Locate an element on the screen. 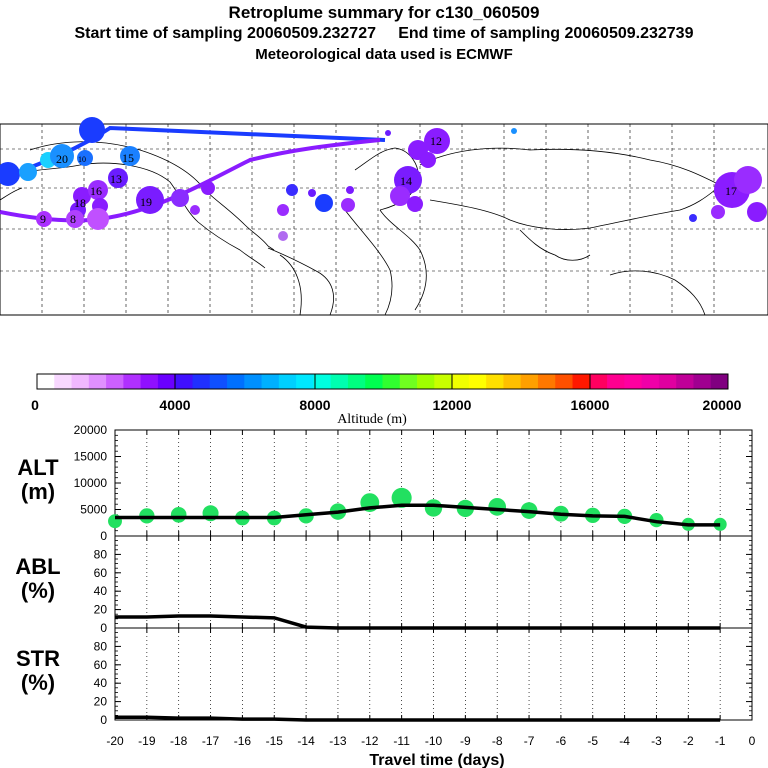 The height and width of the screenshot is (768, 768). colorbar-ticks: 0 4000 8000 12000 16000 20000 is located at coordinates (386, 405).